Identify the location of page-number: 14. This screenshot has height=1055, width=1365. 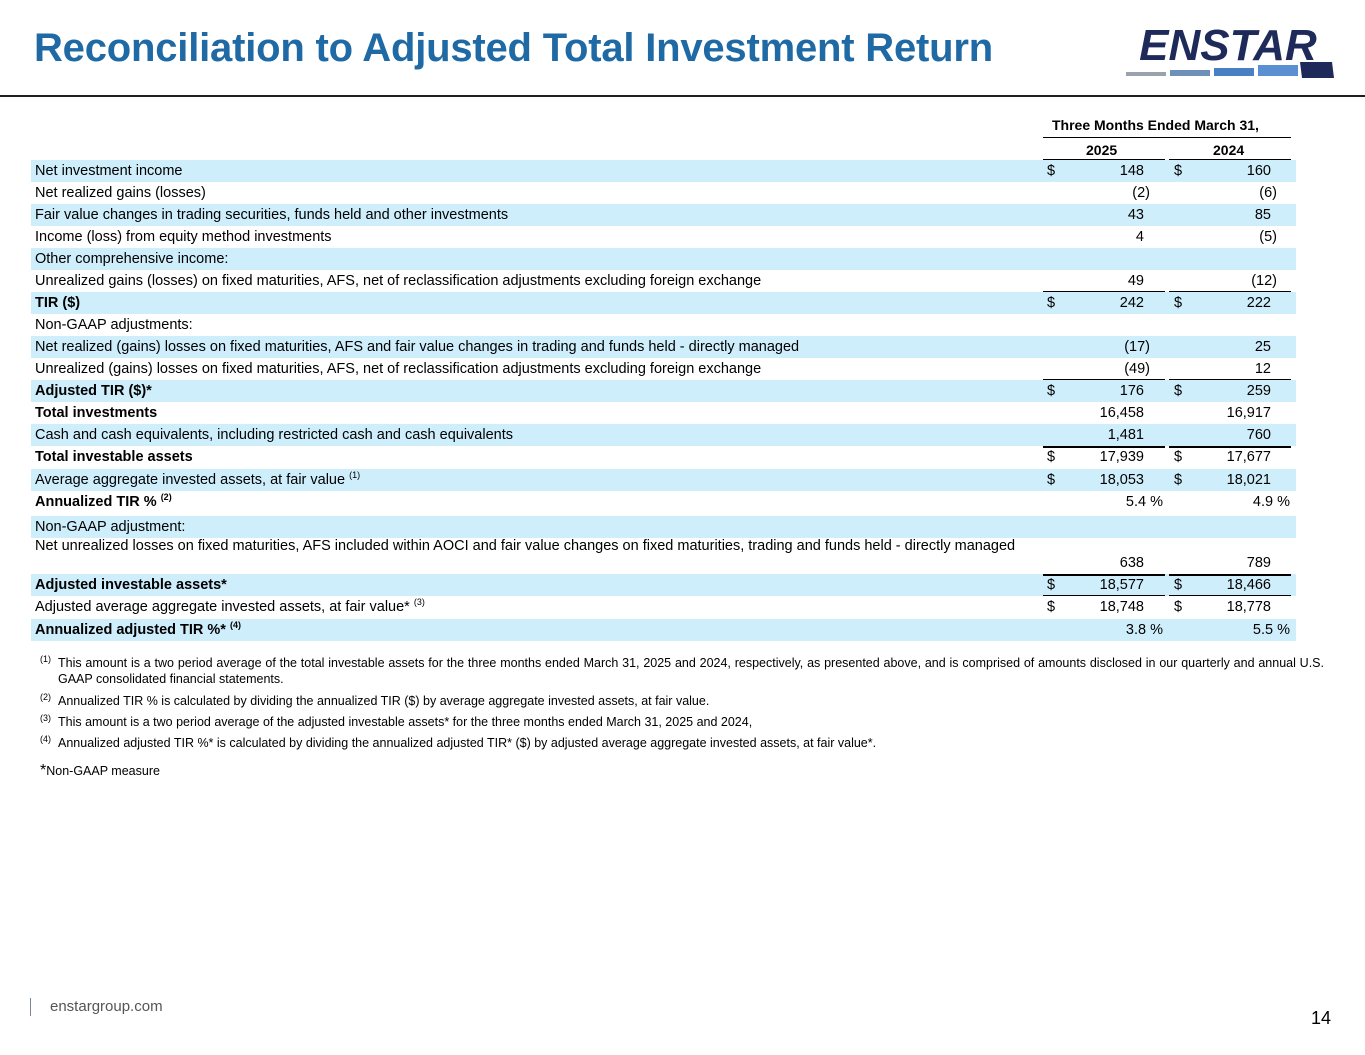
(1320, 1018).